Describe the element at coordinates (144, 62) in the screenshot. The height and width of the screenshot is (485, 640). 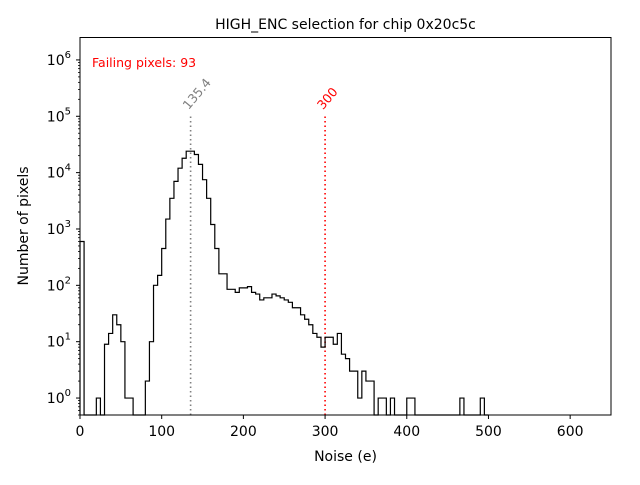
I see `failing-pixels-annotation: Failing pixels: 93` at that location.